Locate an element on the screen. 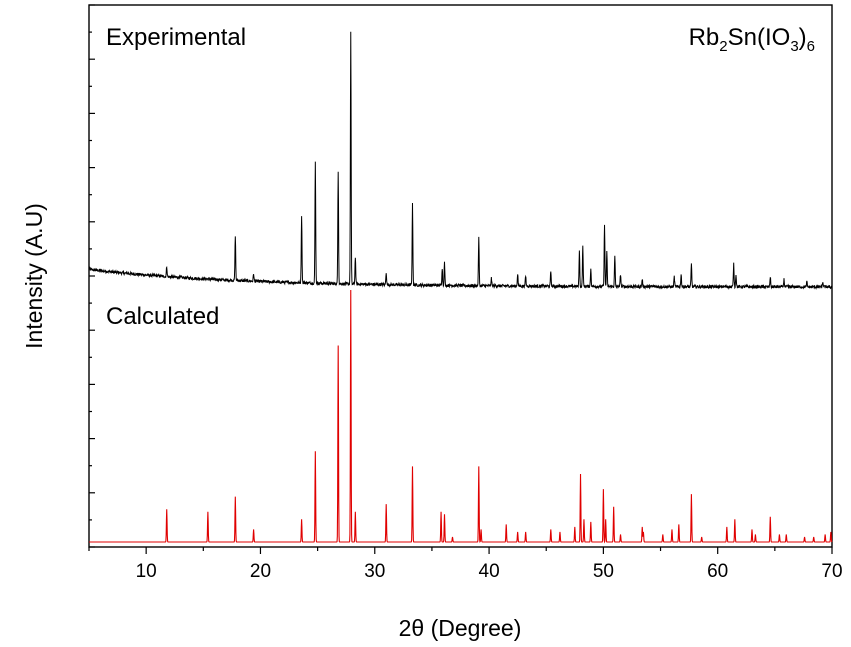 The image size is (851, 647). x-tick-label: 60 is located at coordinates (717, 571).